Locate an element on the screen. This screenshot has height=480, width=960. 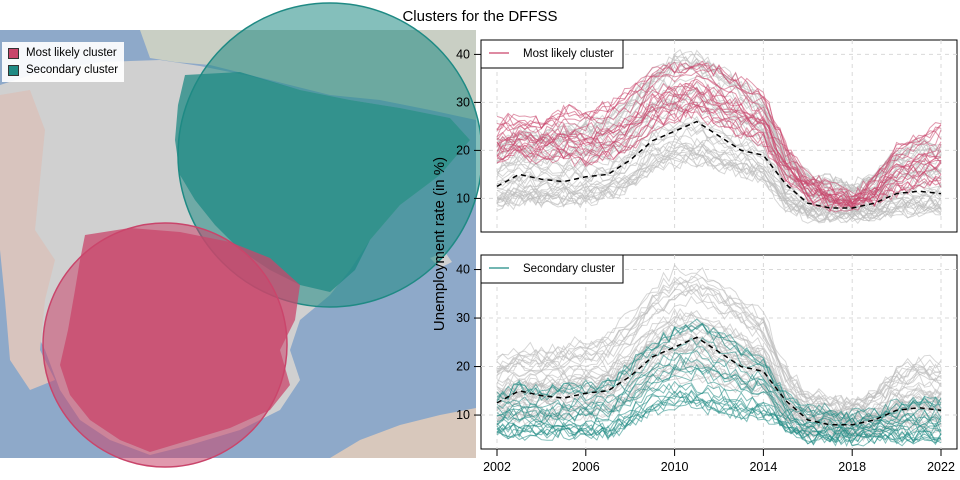
panel-1-legend-label: Most likely cluster is located at coordinates (568, 54).